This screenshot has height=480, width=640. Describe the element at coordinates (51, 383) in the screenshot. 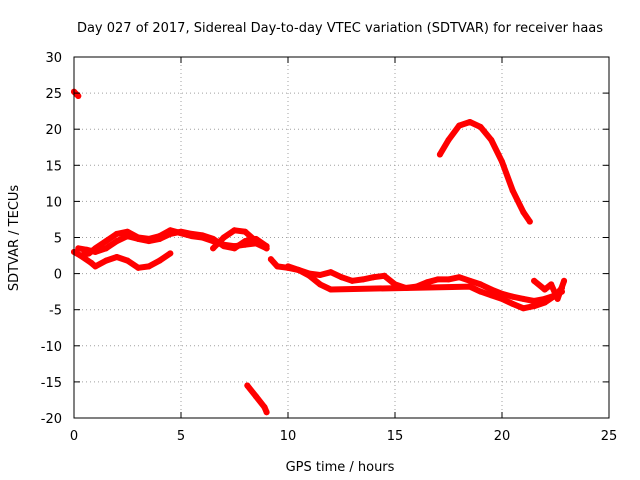

I see `y-tick-label: -15` at that location.